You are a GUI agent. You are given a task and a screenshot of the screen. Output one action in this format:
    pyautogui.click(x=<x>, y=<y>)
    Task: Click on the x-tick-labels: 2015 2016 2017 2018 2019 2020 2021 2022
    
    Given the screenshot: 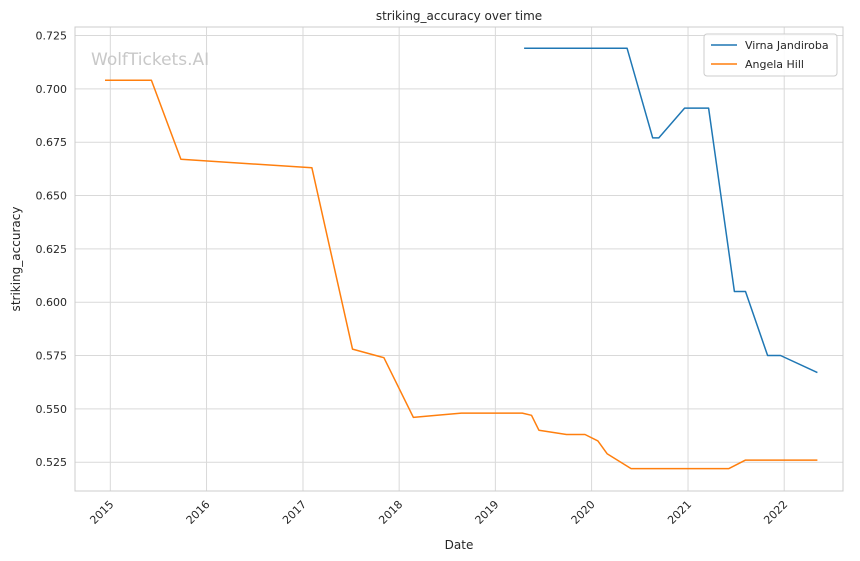 What is the action you would take?
    pyautogui.click(x=438, y=512)
    